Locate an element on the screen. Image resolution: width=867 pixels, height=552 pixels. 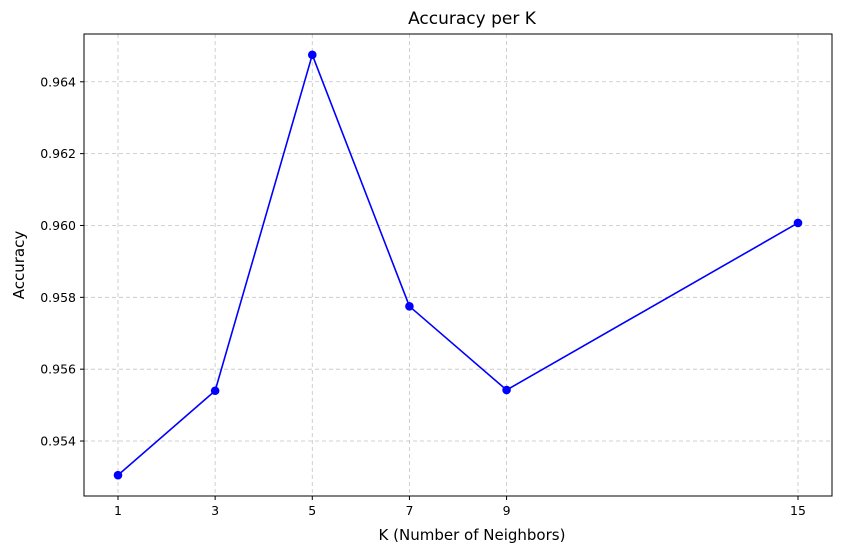
x-tick-label: 9 is located at coordinates (507, 510).